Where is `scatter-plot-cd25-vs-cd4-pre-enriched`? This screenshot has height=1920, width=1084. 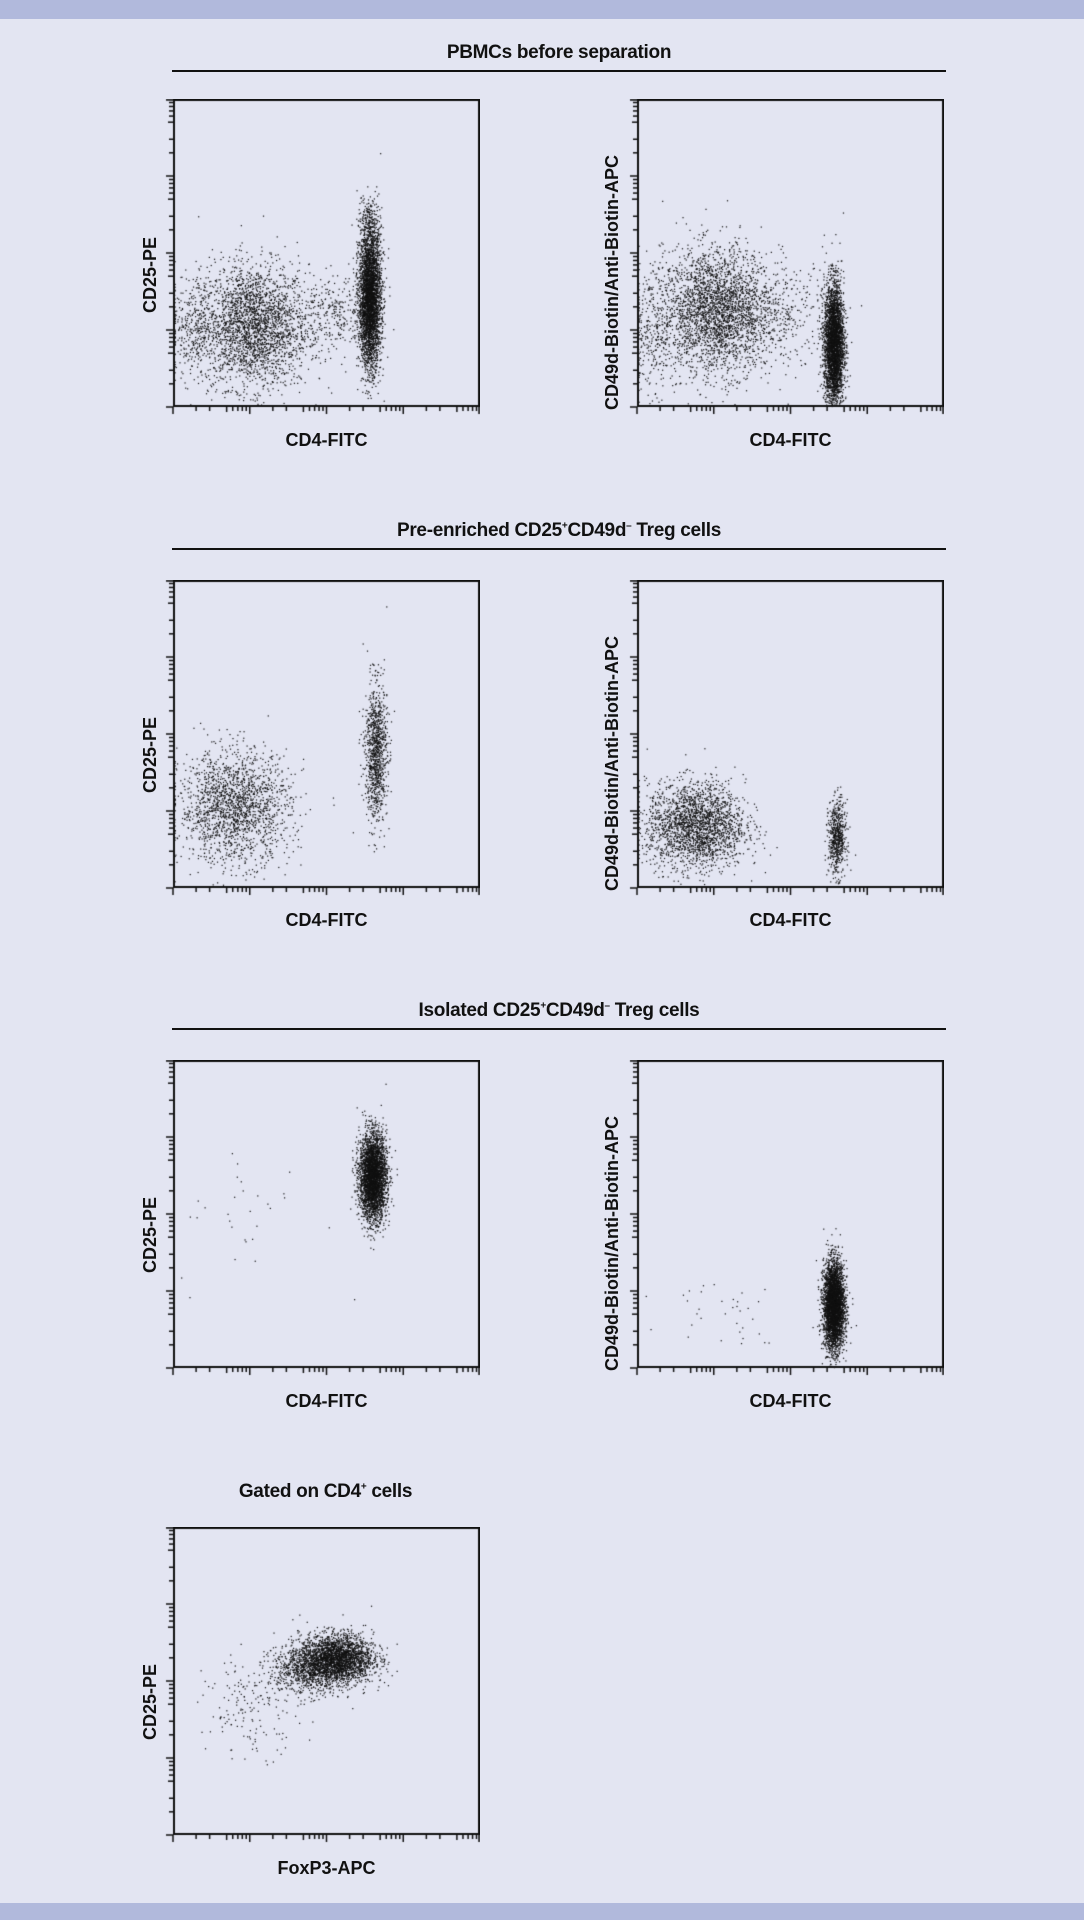 scatter-plot-cd25-vs-cd4-pre-enriched is located at coordinates (320, 740).